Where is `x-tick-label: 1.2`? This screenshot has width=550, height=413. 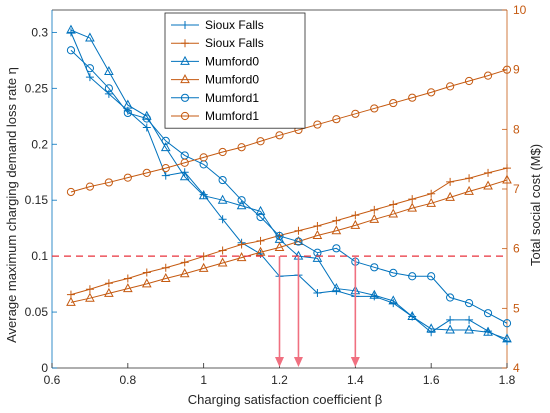
x-tick-label: 1.2 is located at coordinates (279, 380).